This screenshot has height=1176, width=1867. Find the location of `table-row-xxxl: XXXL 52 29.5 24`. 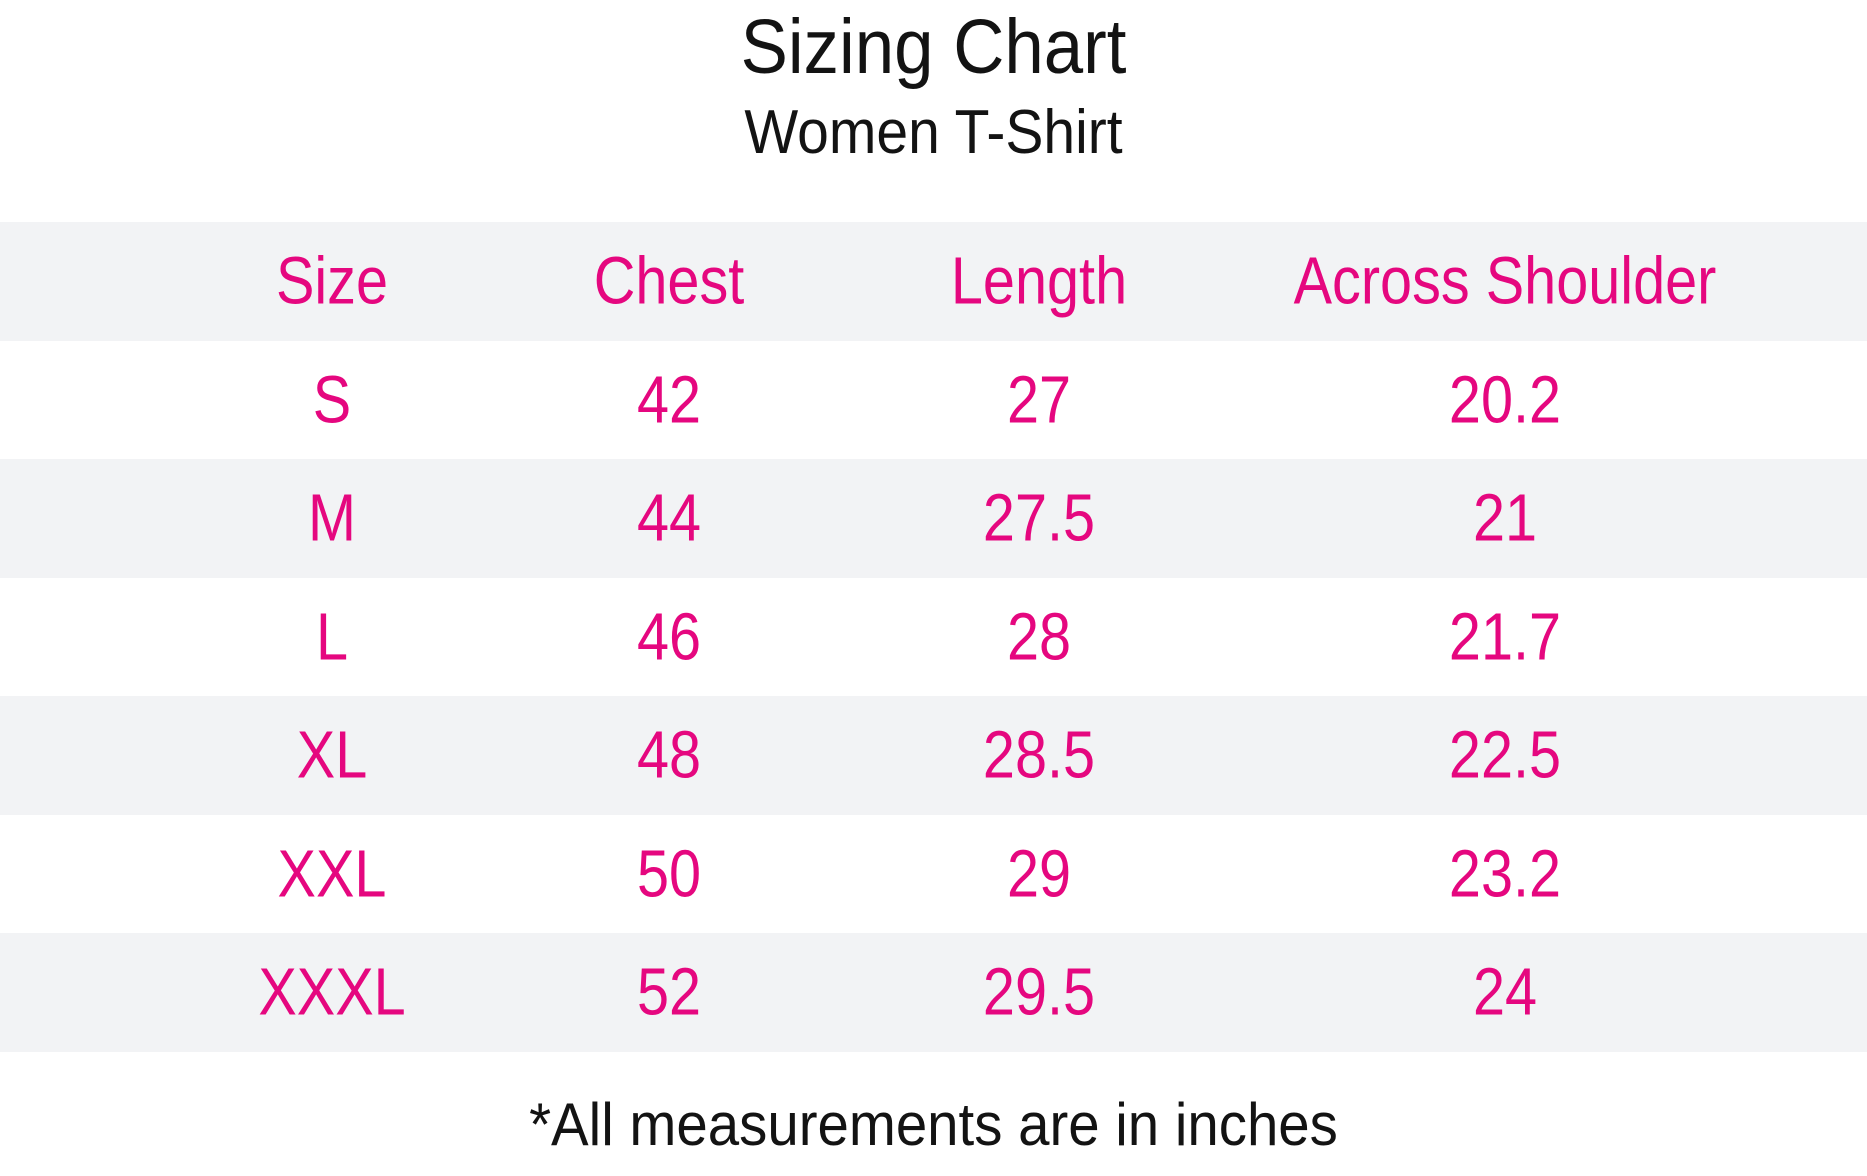

table-row-xxxl: XXXL 52 29.5 24 is located at coordinates (933, 992).